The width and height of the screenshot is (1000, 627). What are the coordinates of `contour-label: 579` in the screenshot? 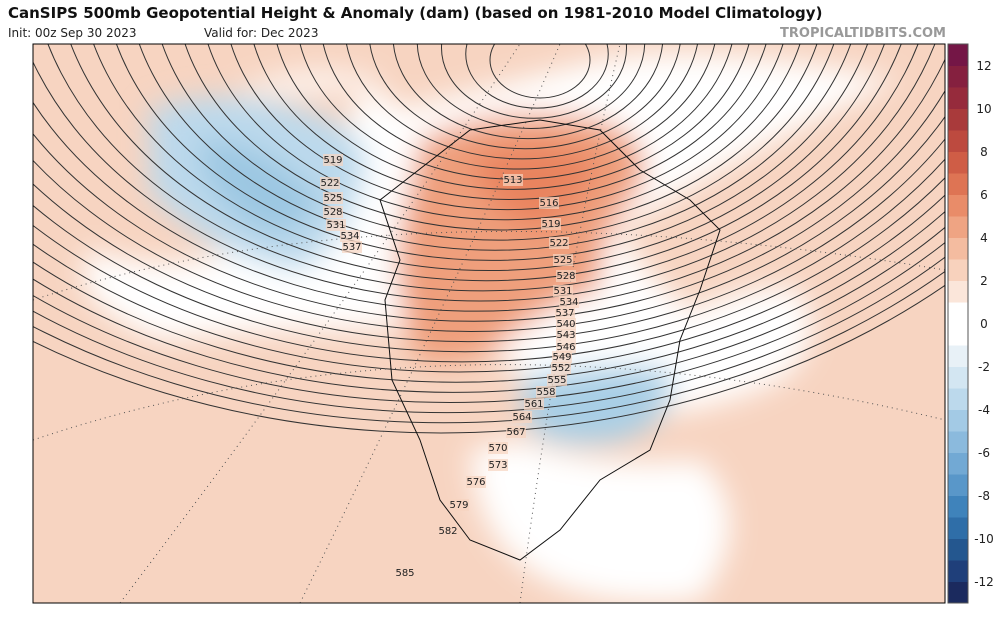 It's located at (458, 505).